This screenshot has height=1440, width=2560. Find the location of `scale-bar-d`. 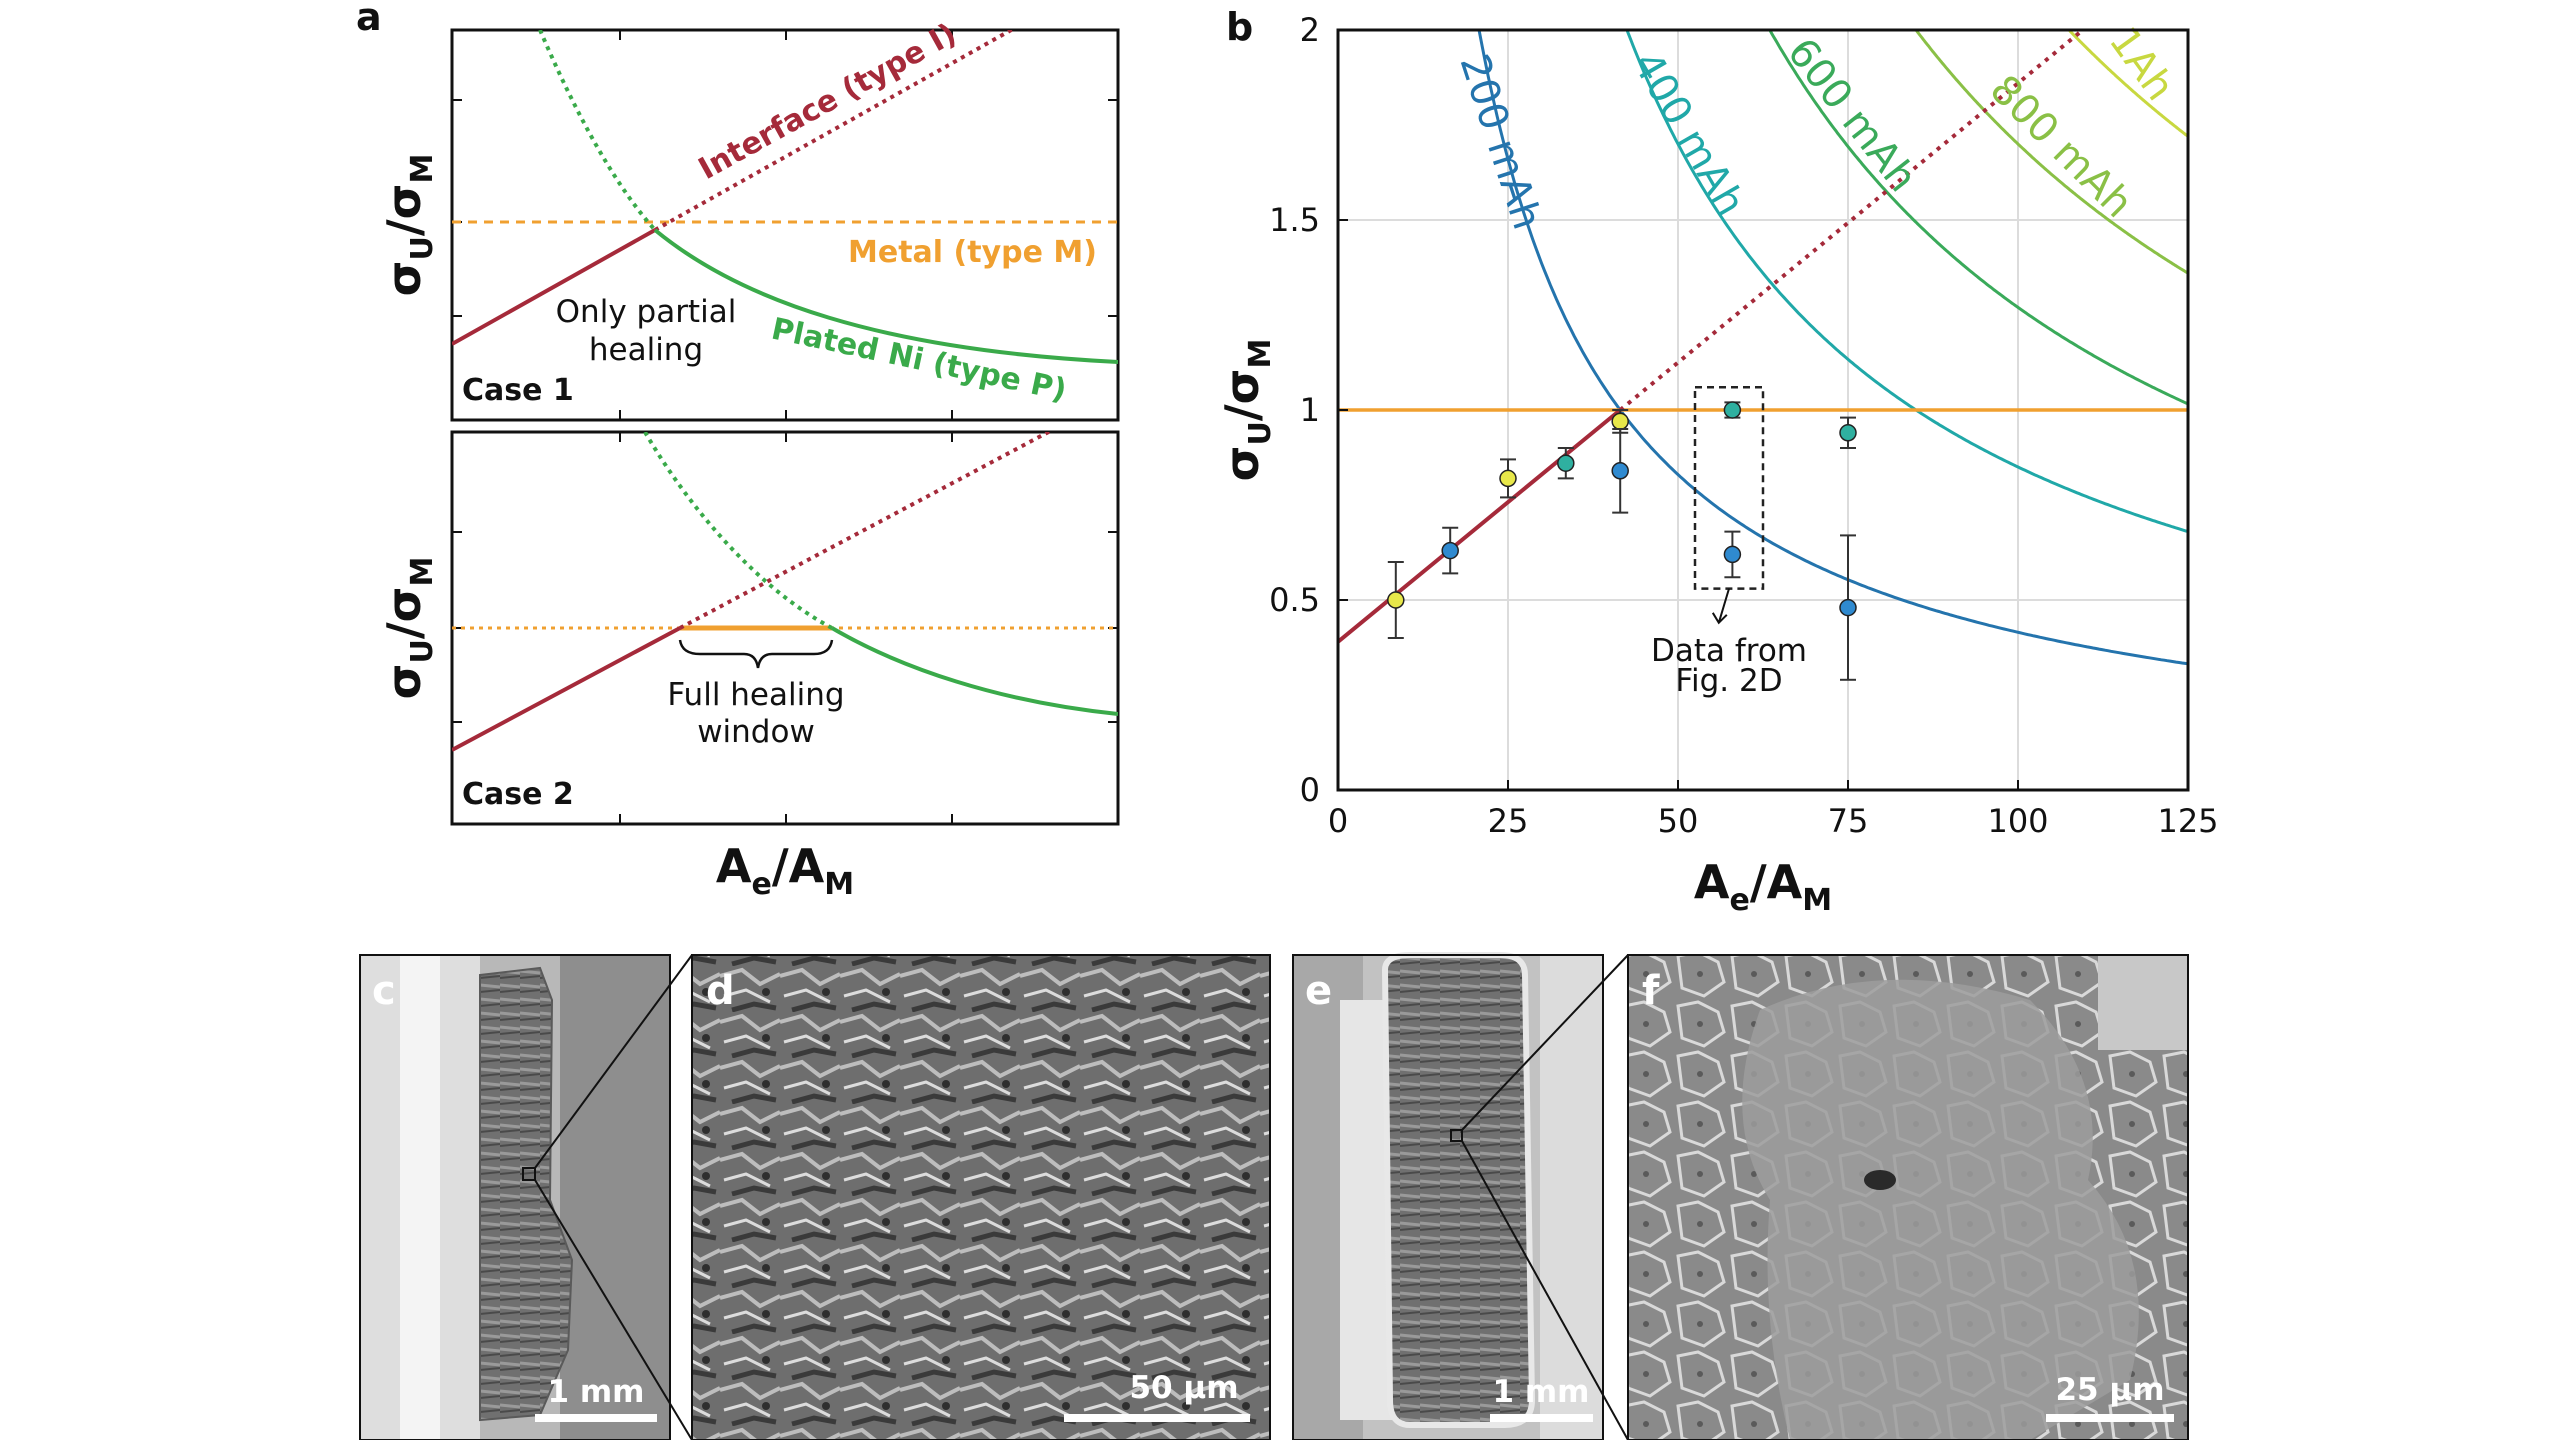

scale-bar-d is located at coordinates (1157, 1418).